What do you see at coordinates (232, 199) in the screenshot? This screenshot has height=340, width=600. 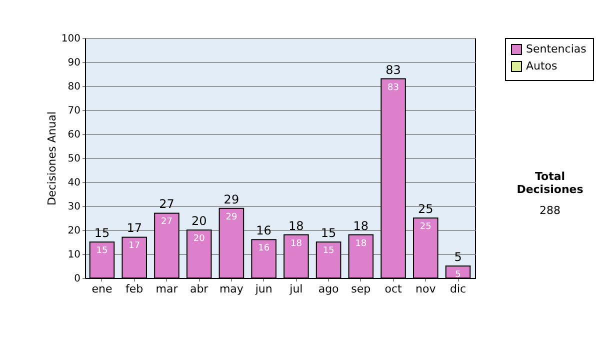 I see `total-label: 29` at bounding box center [232, 199].